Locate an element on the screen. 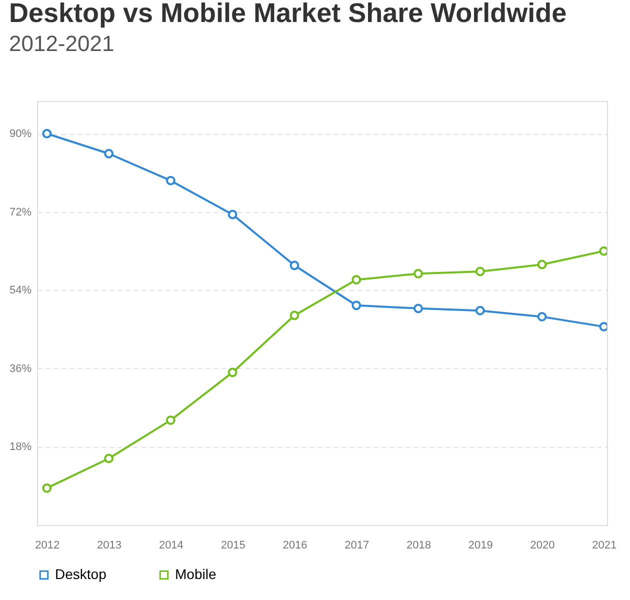  x-tick-label: 2012 is located at coordinates (47, 546).